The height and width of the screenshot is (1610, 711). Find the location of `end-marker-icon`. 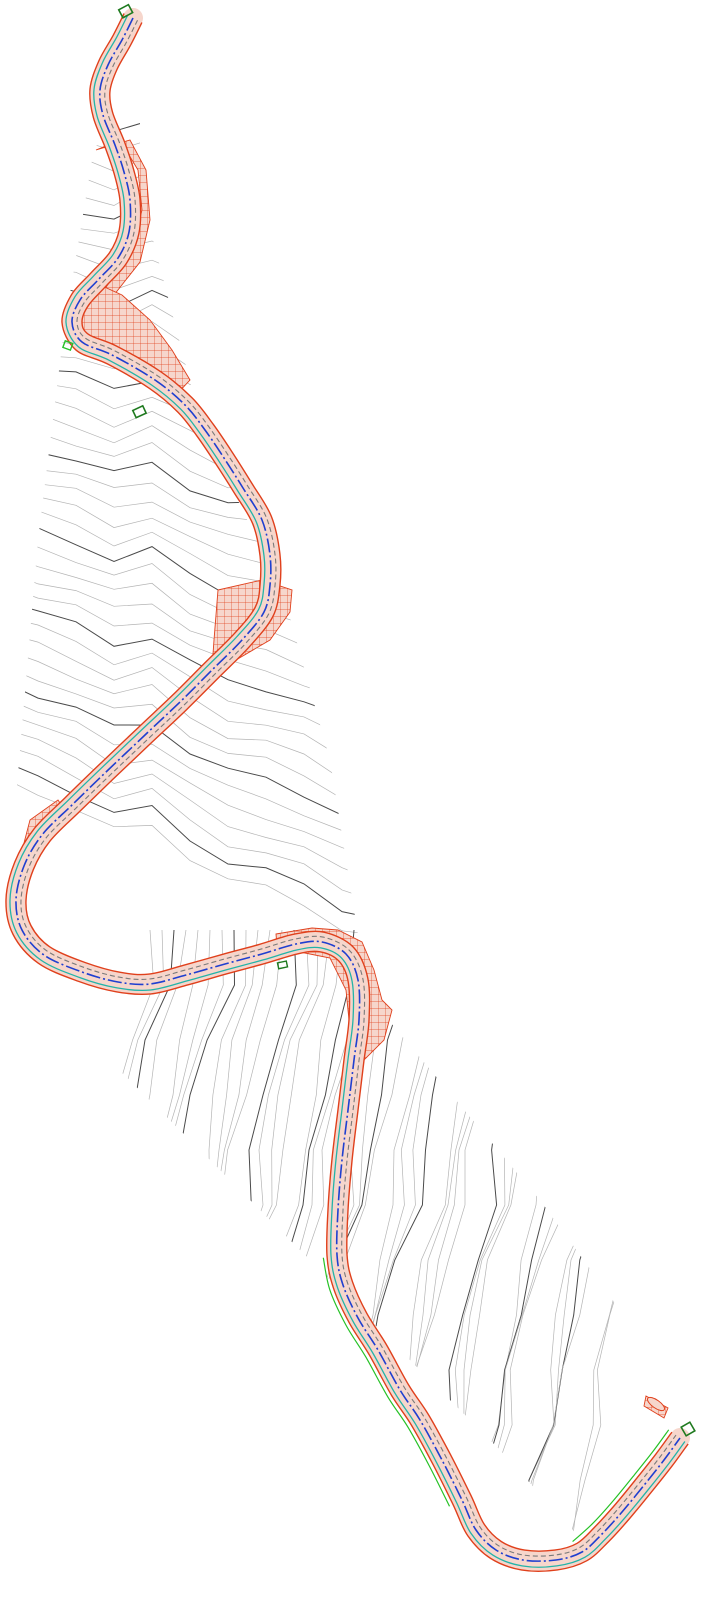

end-marker-icon is located at coordinates (688, 1429).